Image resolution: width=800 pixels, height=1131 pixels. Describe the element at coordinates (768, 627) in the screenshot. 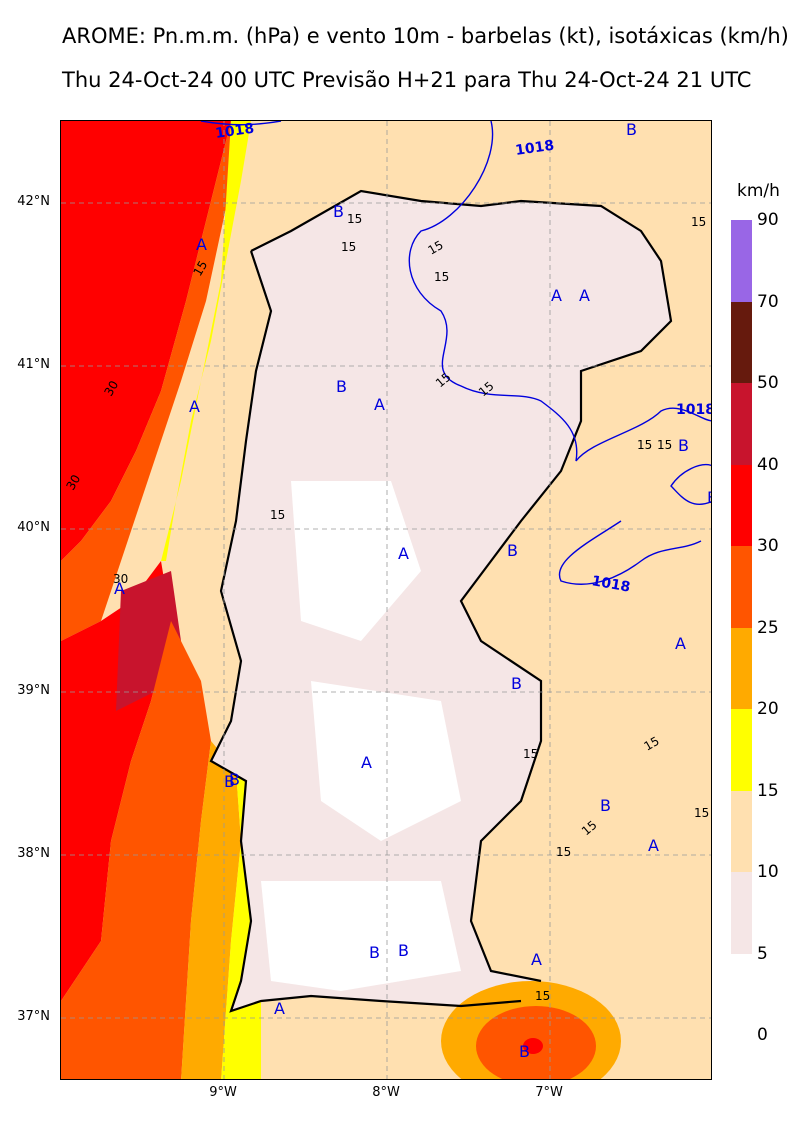

I see `legend-tick-label: 25` at that location.